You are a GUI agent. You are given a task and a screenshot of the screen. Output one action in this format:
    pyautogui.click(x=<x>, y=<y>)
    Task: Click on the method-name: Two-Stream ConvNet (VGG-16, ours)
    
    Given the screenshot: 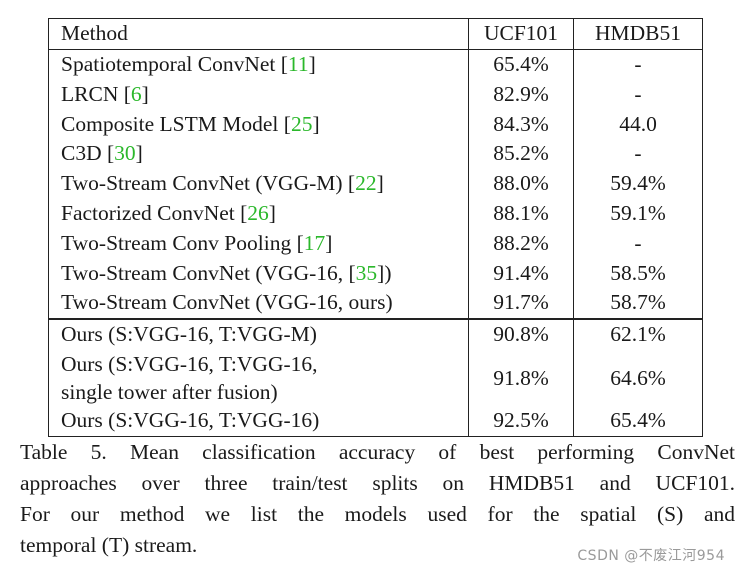 What is the action you would take?
    pyautogui.click(x=258, y=303)
    